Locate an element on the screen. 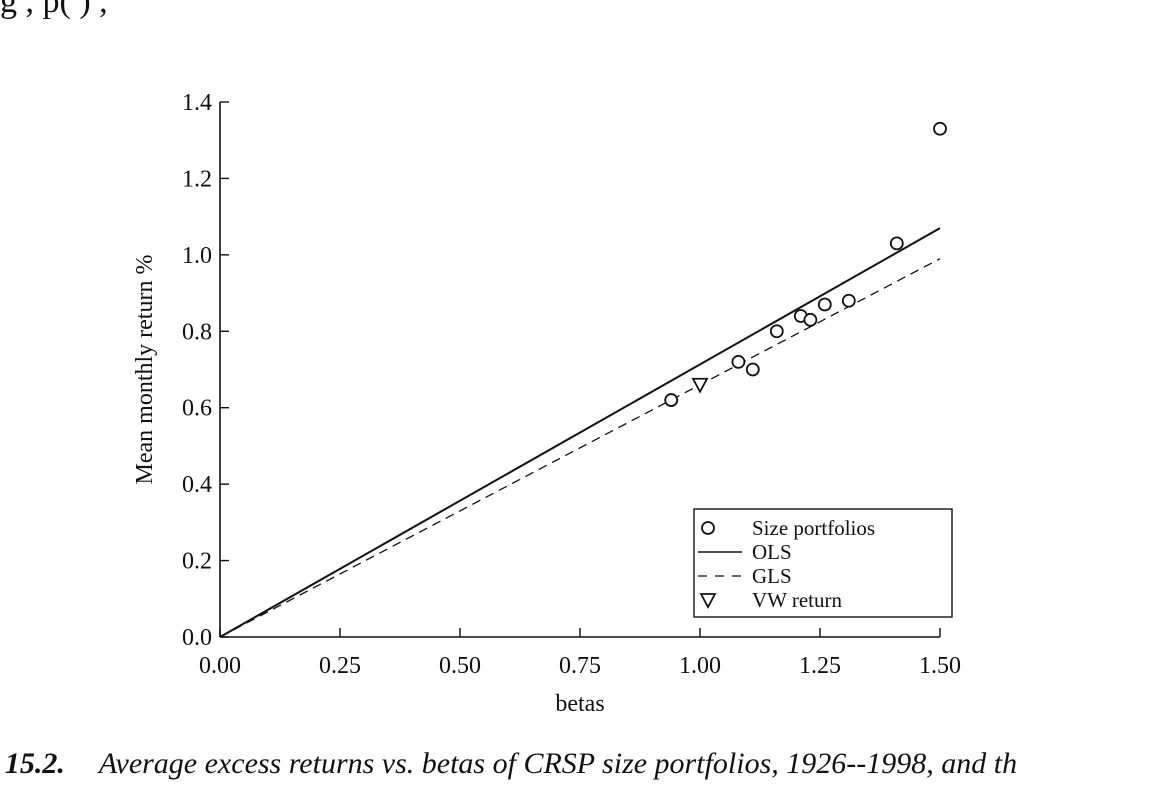 This screenshot has width=1150, height=803. legend-triangle-marker is located at coordinates (708, 601).